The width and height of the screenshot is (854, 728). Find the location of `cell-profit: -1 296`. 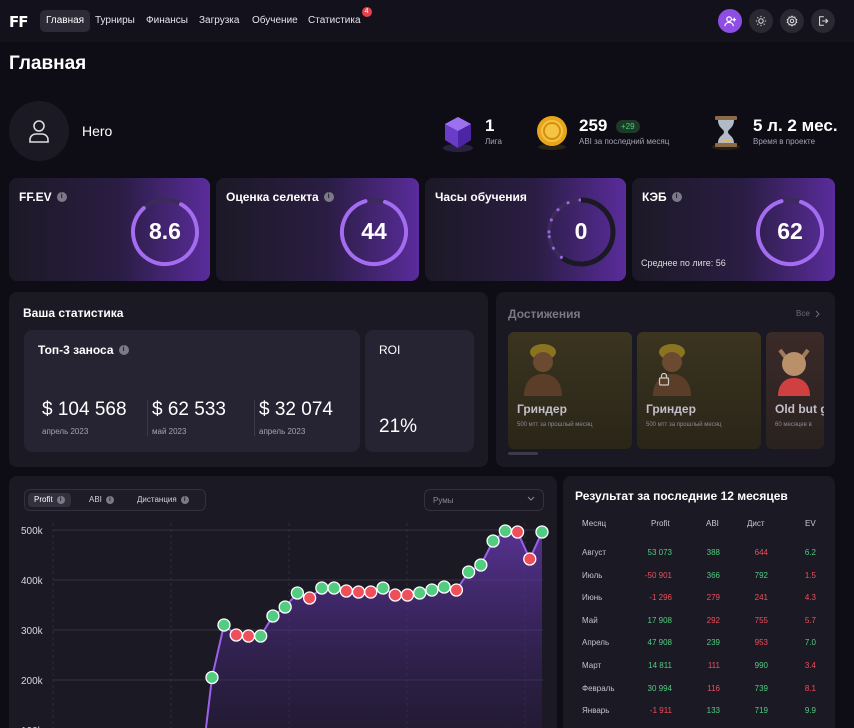

cell-profit: -1 296 is located at coordinates (660, 598).